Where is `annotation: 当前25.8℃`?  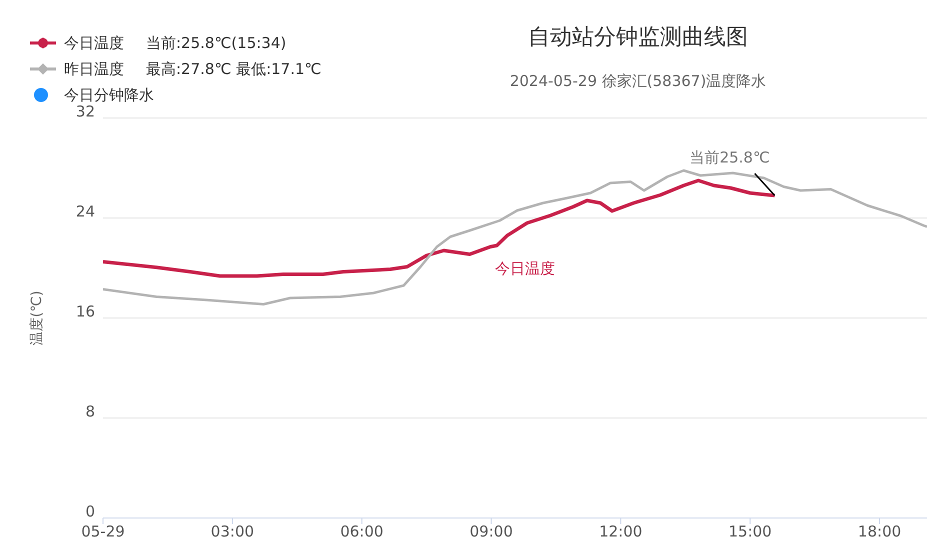
annotation: 当前25.8℃ is located at coordinates (730, 157).